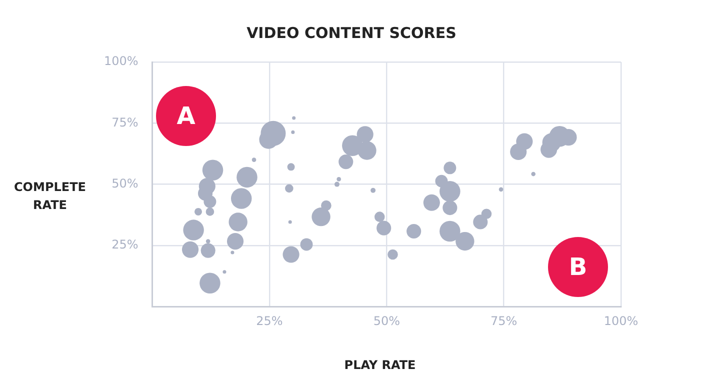 The width and height of the screenshot is (703, 389). Describe the element at coordinates (125, 183) in the screenshot. I see `y-tick-label: 50%` at that location.